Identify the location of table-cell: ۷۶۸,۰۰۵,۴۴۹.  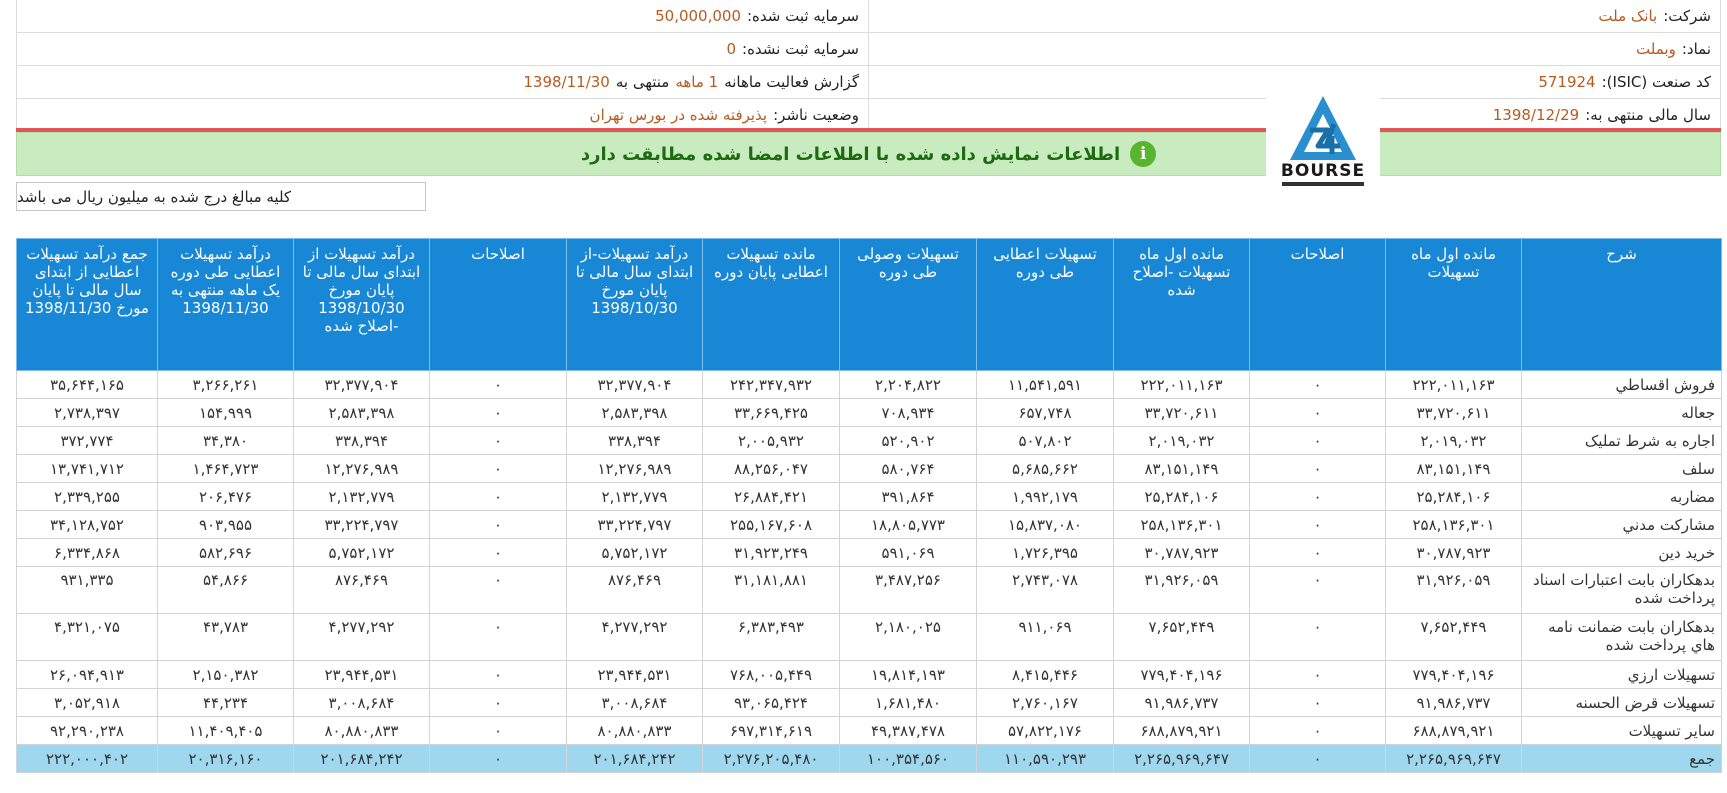
(771, 674).